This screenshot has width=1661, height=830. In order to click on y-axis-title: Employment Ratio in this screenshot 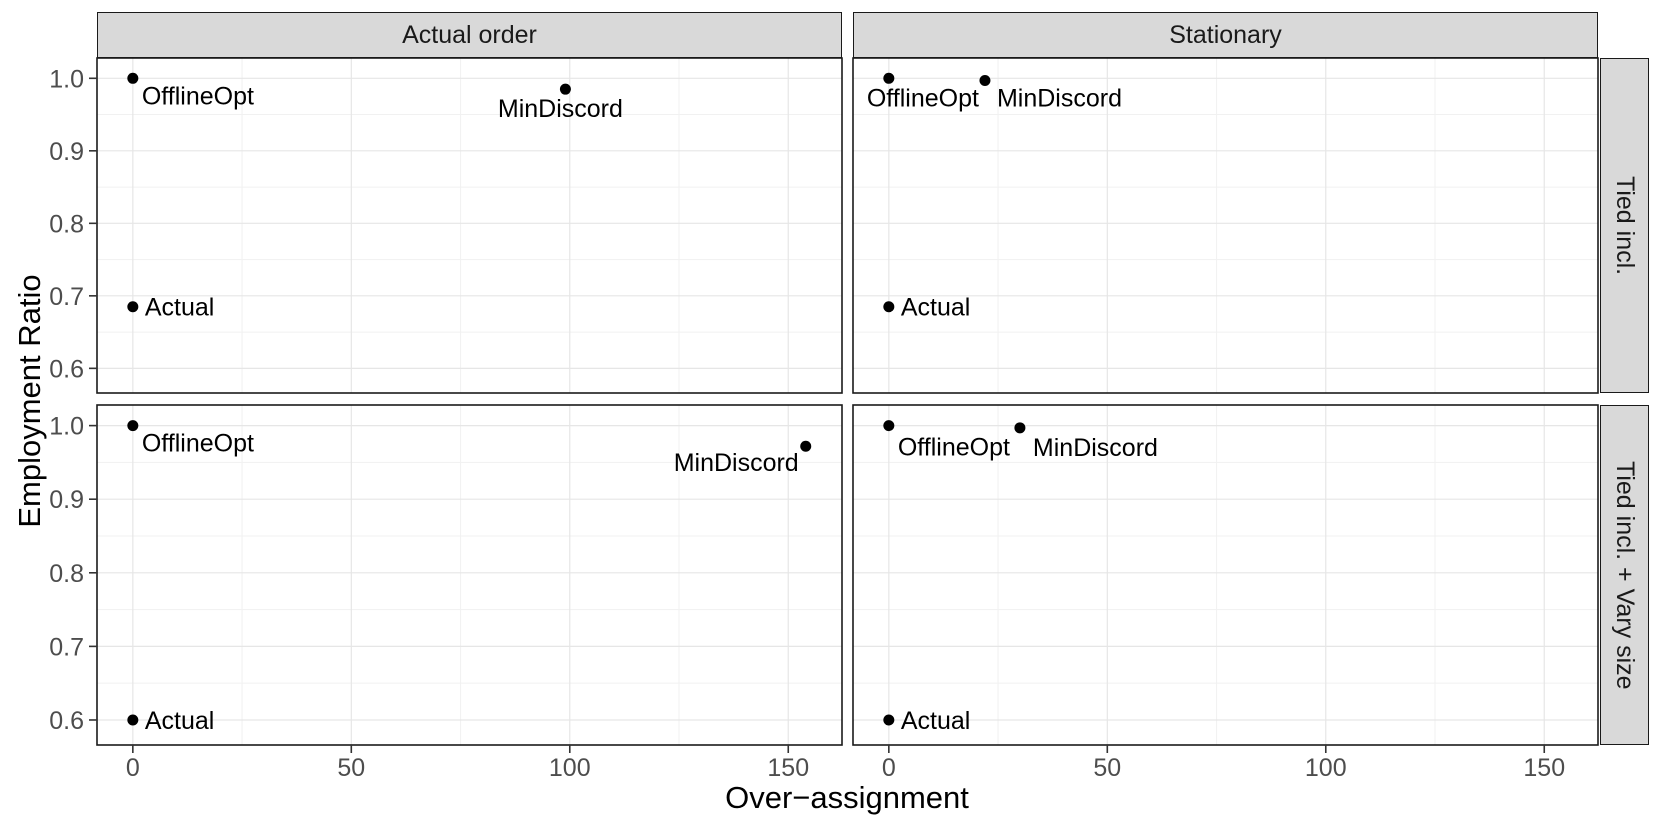, I will do `click(29, 401)`.